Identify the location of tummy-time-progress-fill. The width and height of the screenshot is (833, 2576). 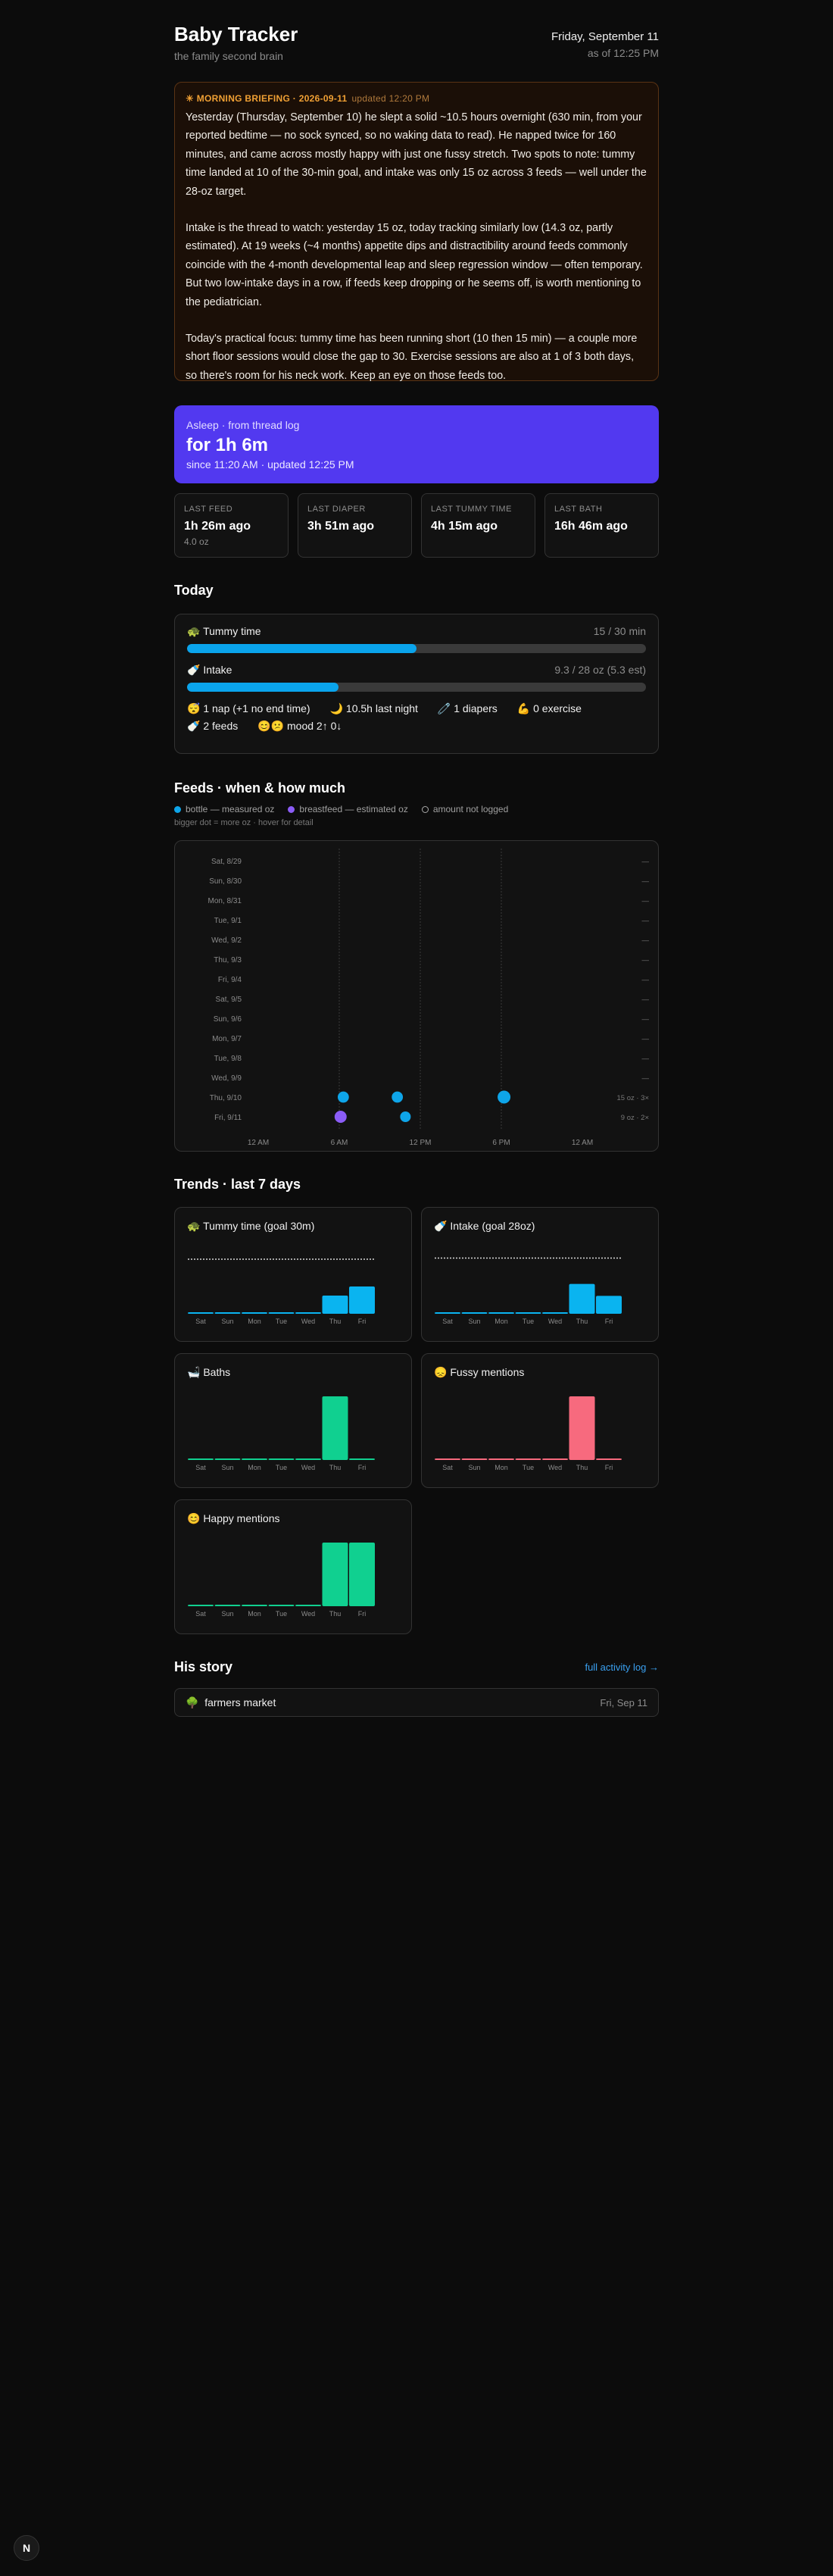
(302, 648).